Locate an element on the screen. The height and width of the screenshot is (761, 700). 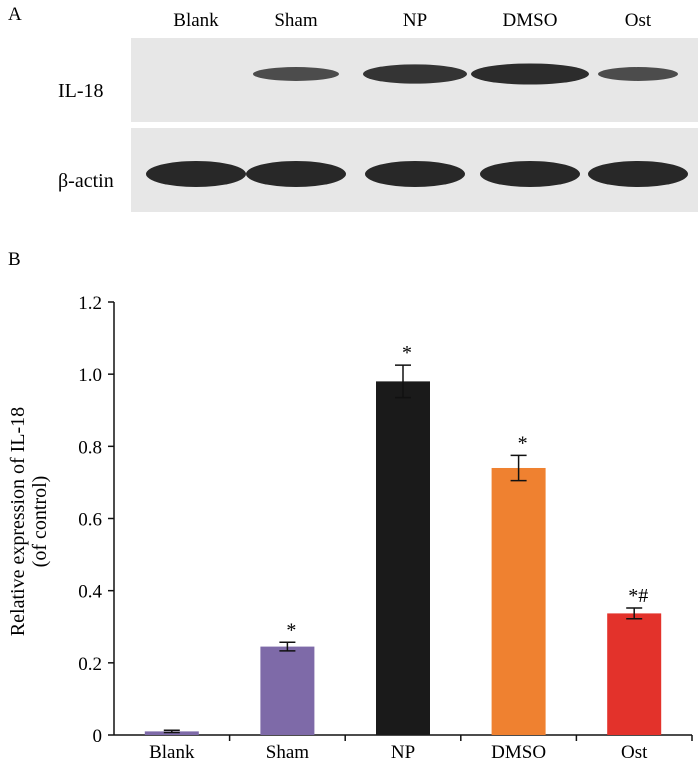
significance-mark: *# is located at coordinates (638, 596).